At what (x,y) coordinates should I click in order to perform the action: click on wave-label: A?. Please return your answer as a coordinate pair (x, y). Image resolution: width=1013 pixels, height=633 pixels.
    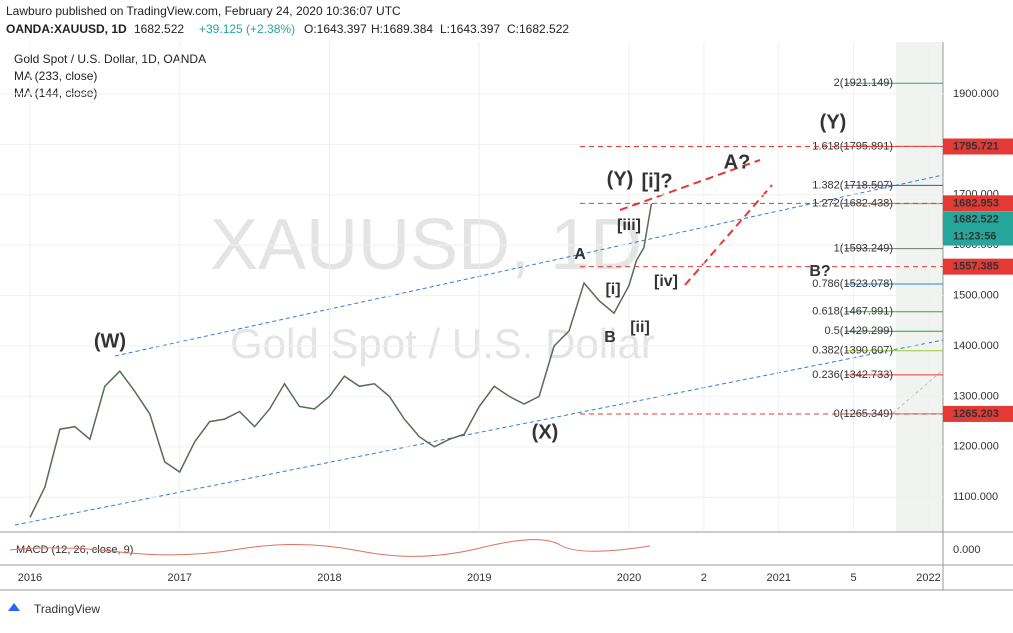
    Looking at the image, I should click on (737, 162).